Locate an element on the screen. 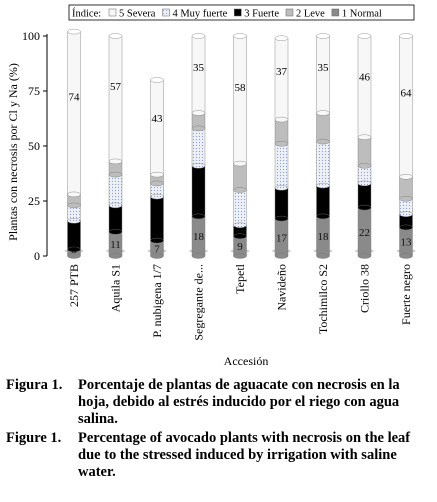 Image resolution: width=437 pixels, height=502 pixels. legend-label: 4 Muy fuerte is located at coordinates (199, 14).